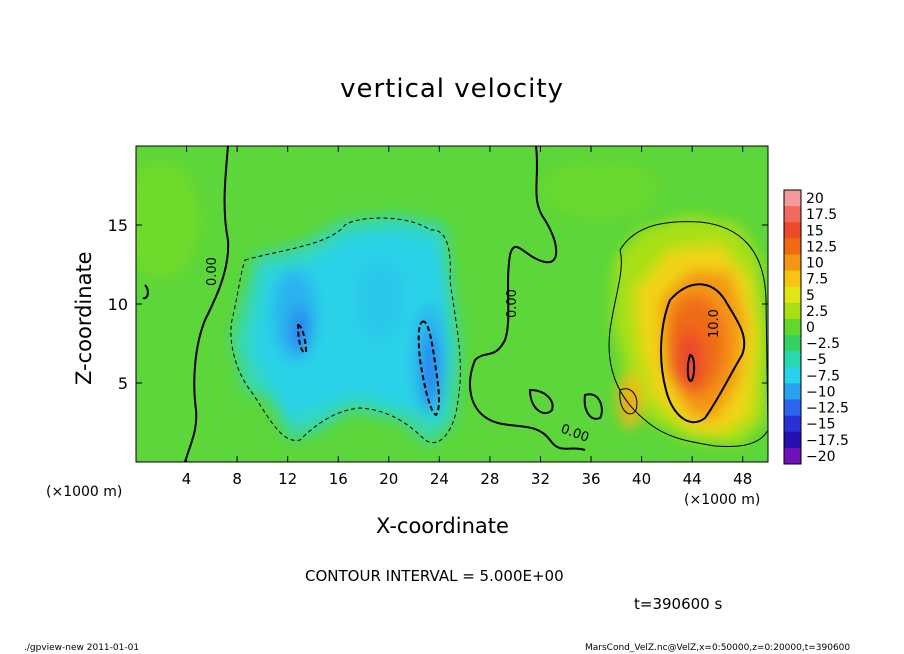 The width and height of the screenshot is (904, 654). What do you see at coordinates (118, 225) in the screenshot?
I see `y-tick-label: 15` at bounding box center [118, 225].